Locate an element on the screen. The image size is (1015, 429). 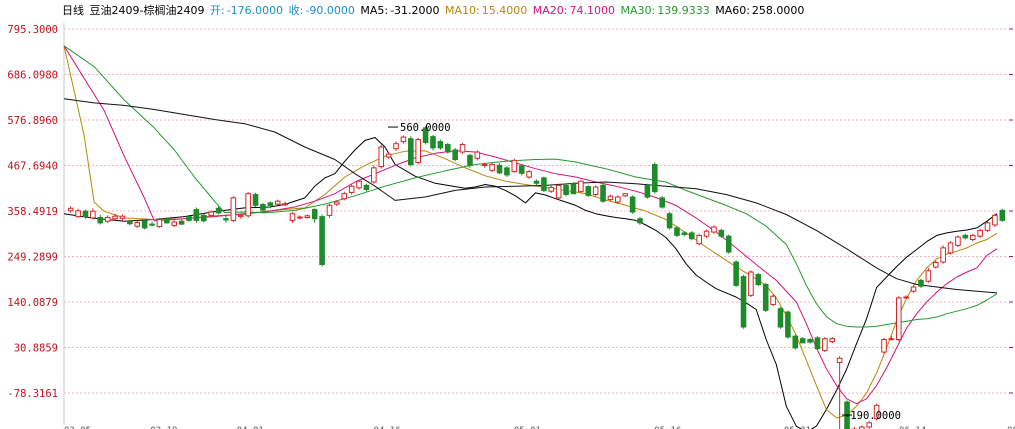
high-annotation-label: 560.0000 is located at coordinates (425, 128).